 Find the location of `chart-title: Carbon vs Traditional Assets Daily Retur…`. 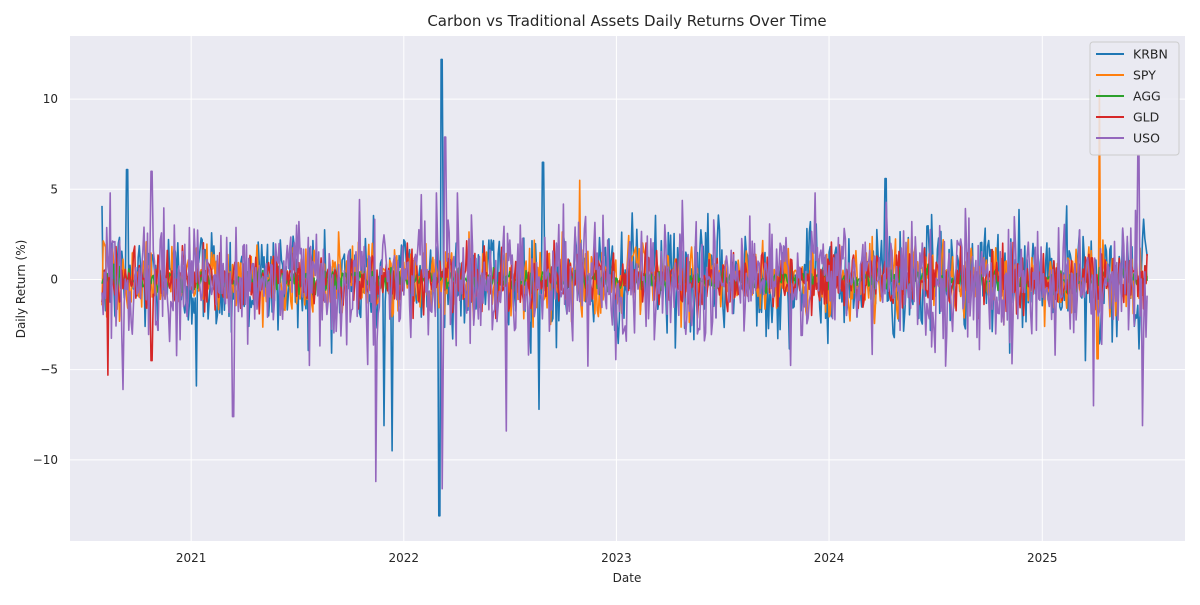

chart-title: Carbon vs Traditional Assets Daily Retur… is located at coordinates (626, 21).